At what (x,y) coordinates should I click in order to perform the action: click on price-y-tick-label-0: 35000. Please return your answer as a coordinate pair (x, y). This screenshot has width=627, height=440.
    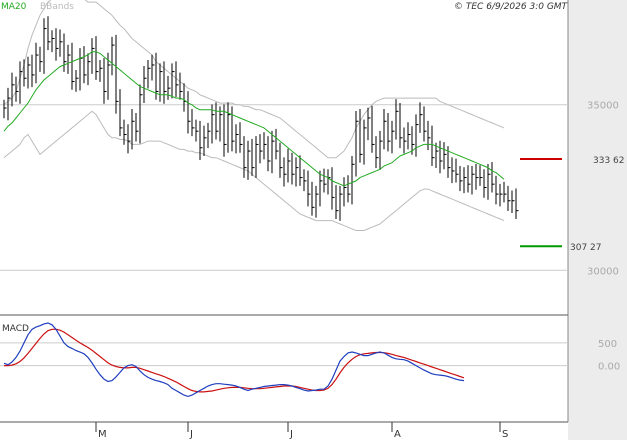
    Looking at the image, I should click on (603, 106).